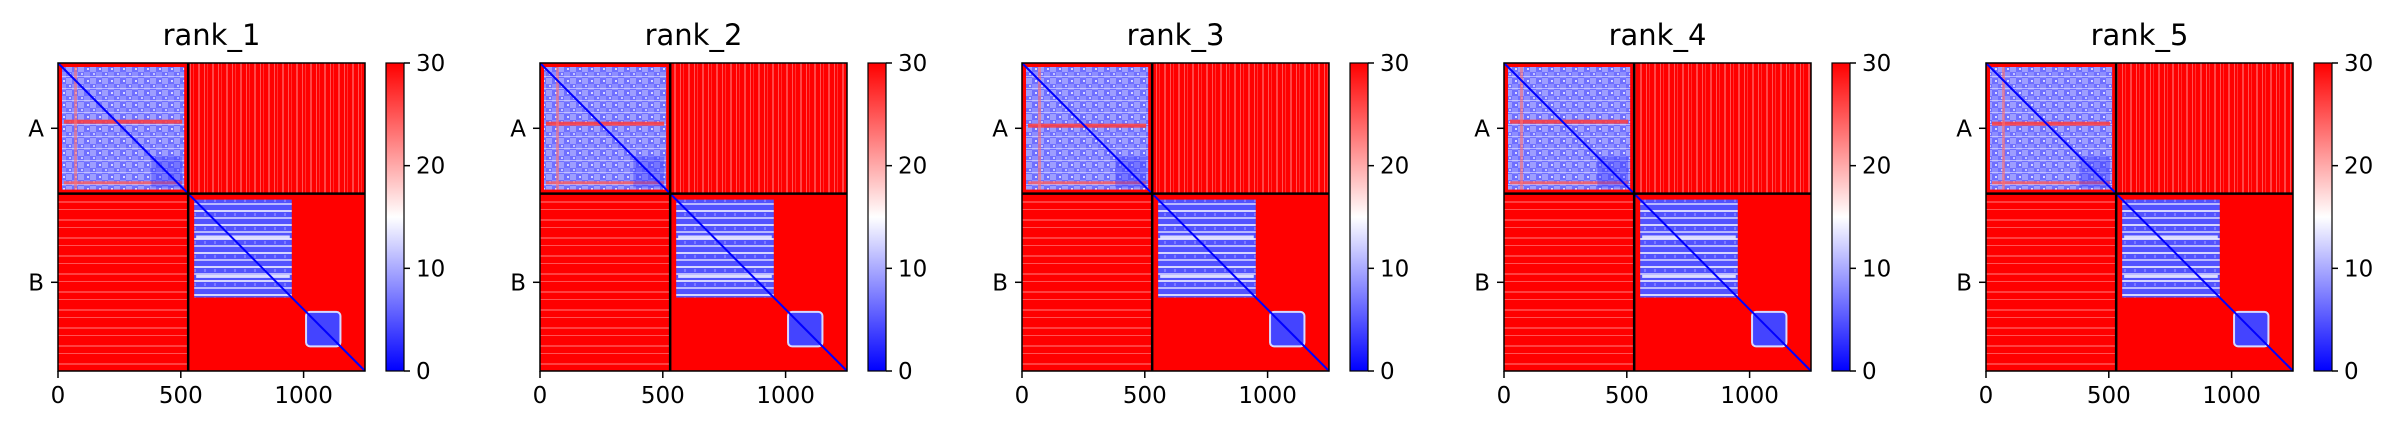  Describe the element at coordinates (2140, 35) in the screenshot. I see `panel-title: rank_5` at that location.